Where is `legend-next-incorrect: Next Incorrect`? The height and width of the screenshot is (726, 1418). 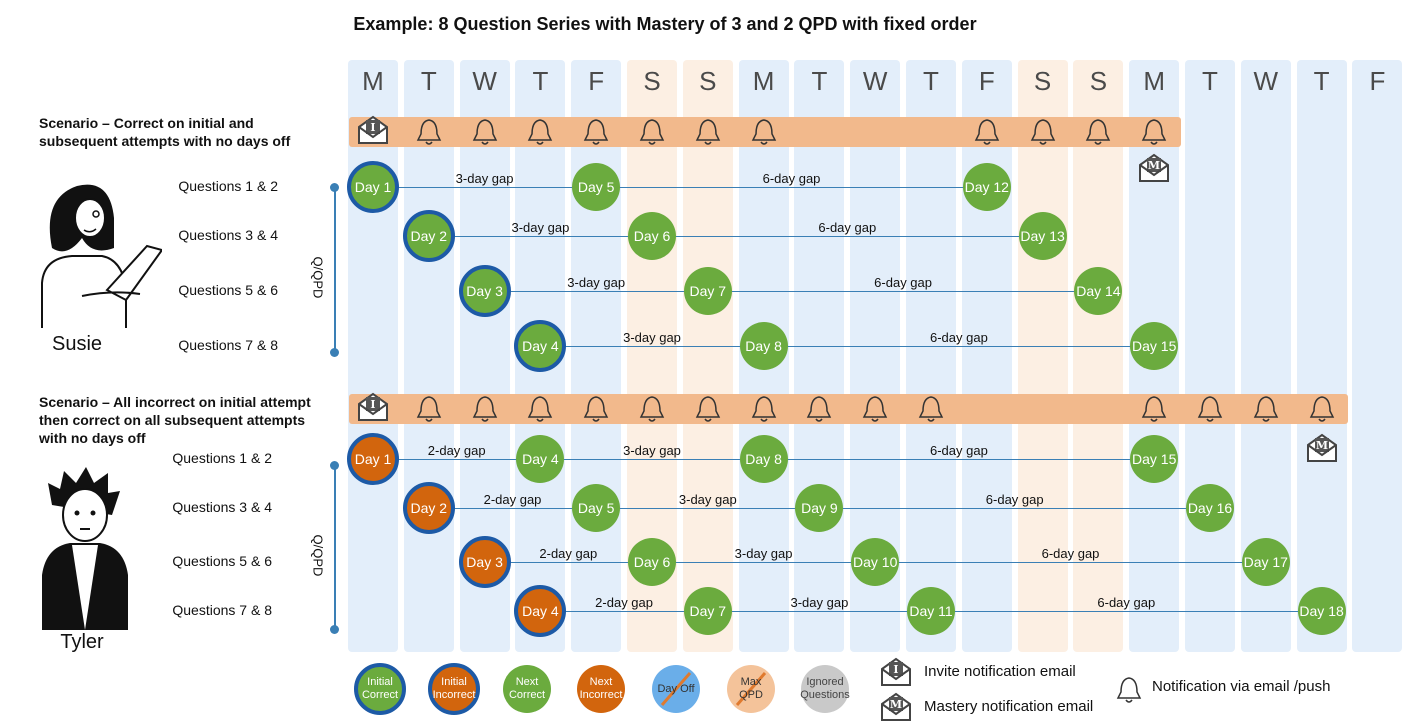
legend-next-incorrect: Next Incorrect is located at coordinates (601, 689).